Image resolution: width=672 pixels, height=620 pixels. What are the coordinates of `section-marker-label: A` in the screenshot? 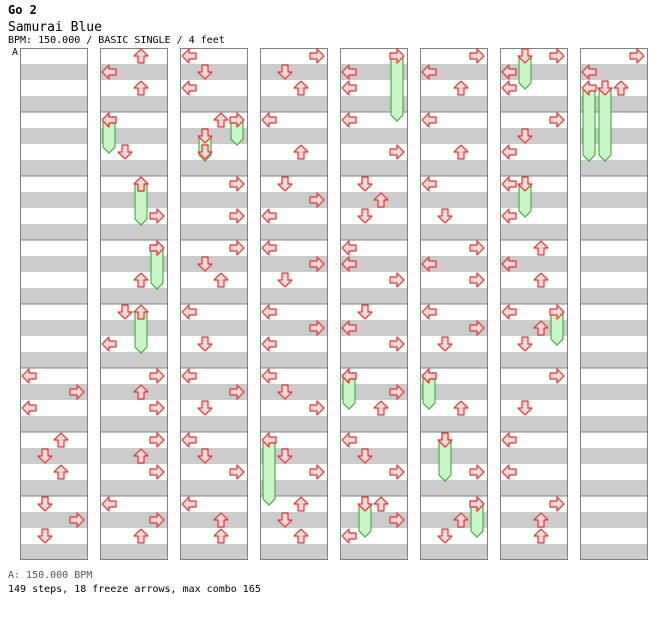 It's located at (15, 52).